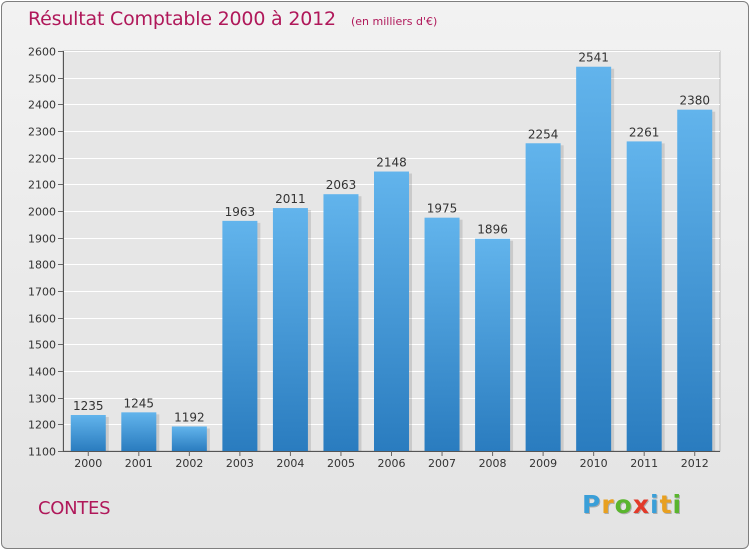 This screenshot has height=550, width=750. Describe the element at coordinates (88, 433) in the screenshot. I see `bar-2000` at that location.